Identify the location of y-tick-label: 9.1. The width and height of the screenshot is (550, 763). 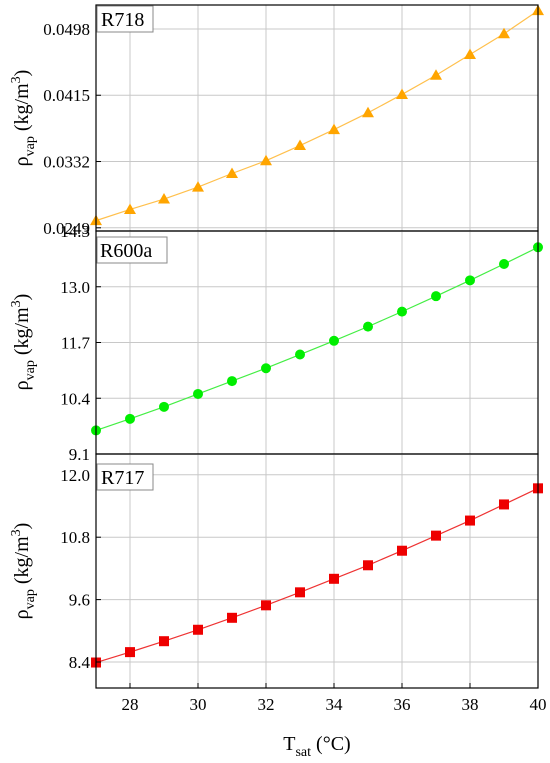
(79, 454).